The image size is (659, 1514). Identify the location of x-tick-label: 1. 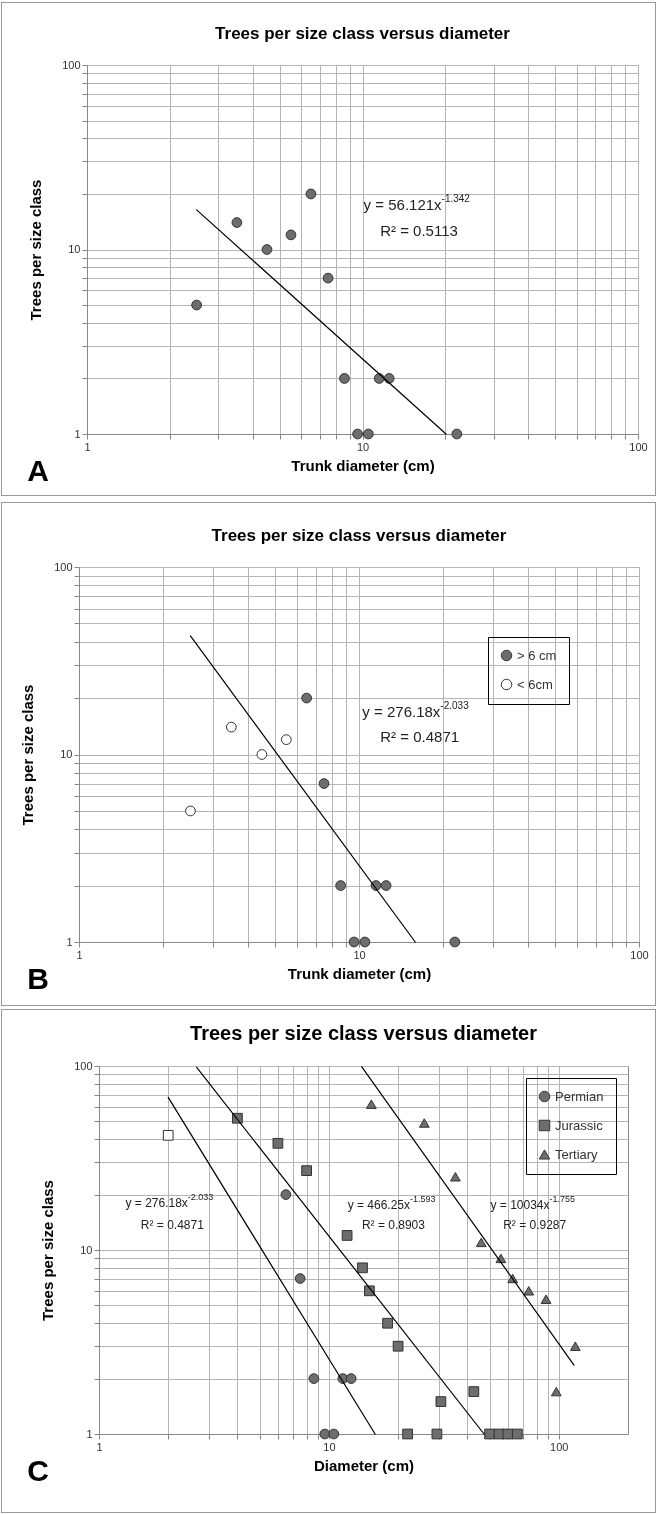
(99, 1446).